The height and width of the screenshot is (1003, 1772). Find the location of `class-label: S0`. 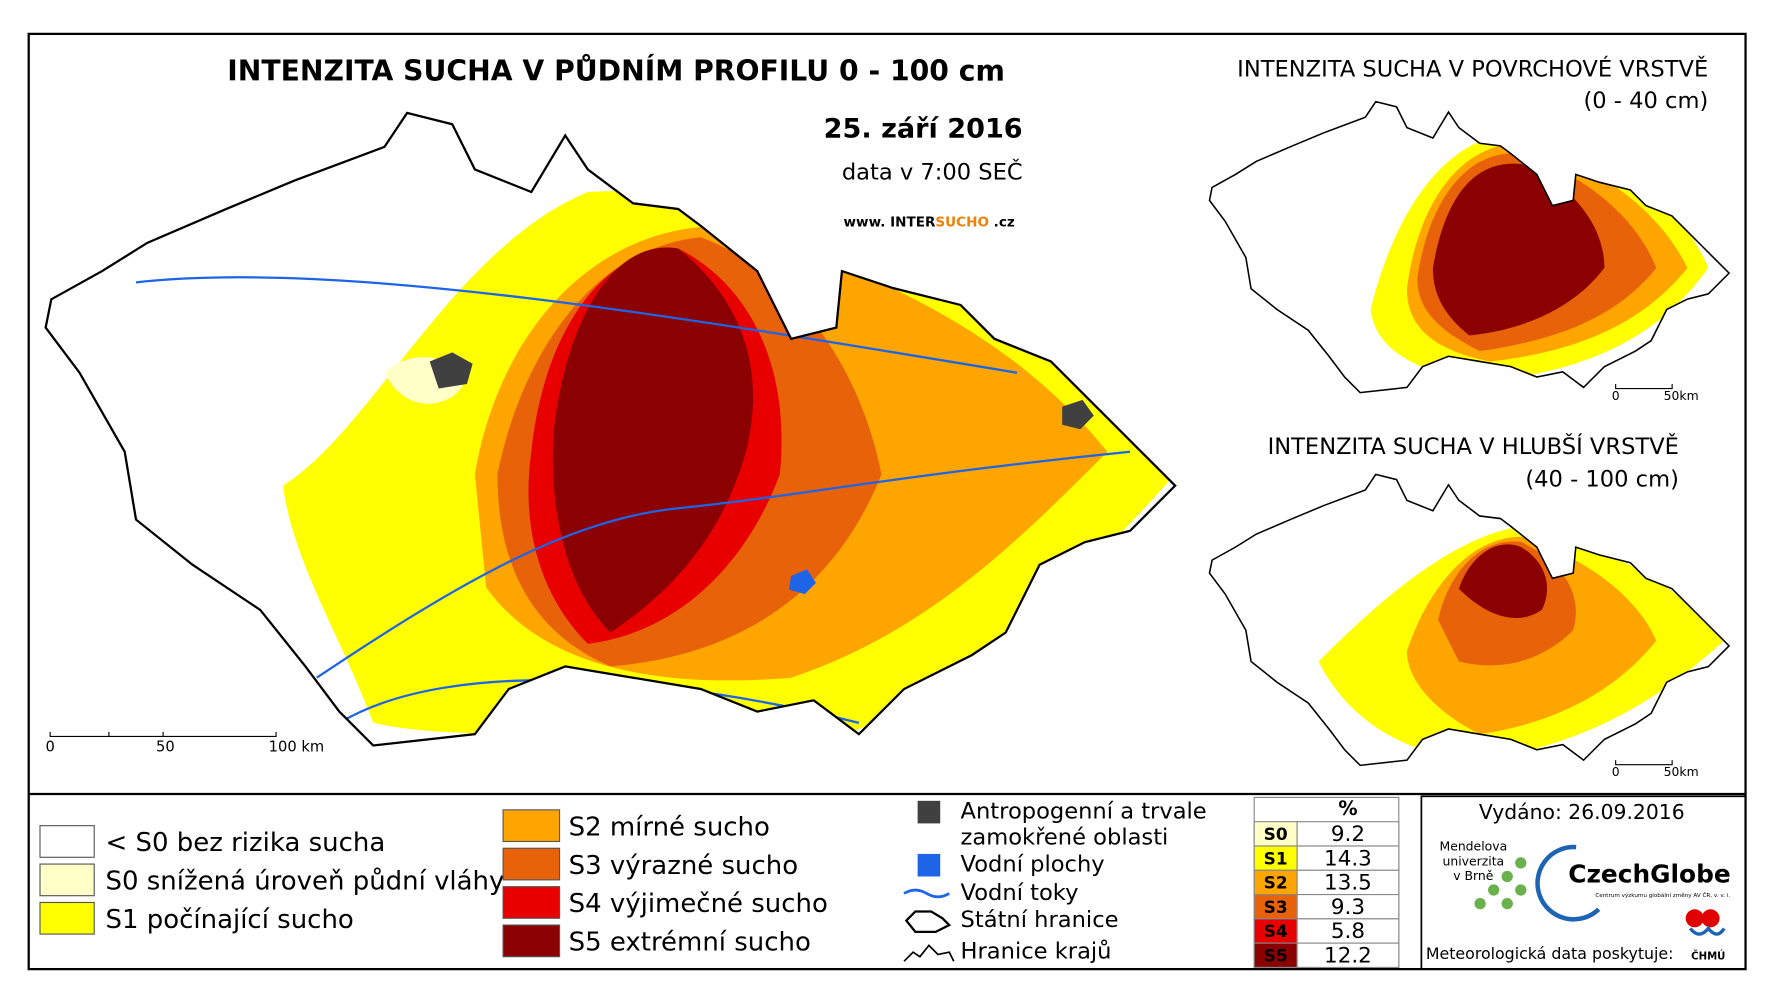

class-label: S0 is located at coordinates (1276, 834).